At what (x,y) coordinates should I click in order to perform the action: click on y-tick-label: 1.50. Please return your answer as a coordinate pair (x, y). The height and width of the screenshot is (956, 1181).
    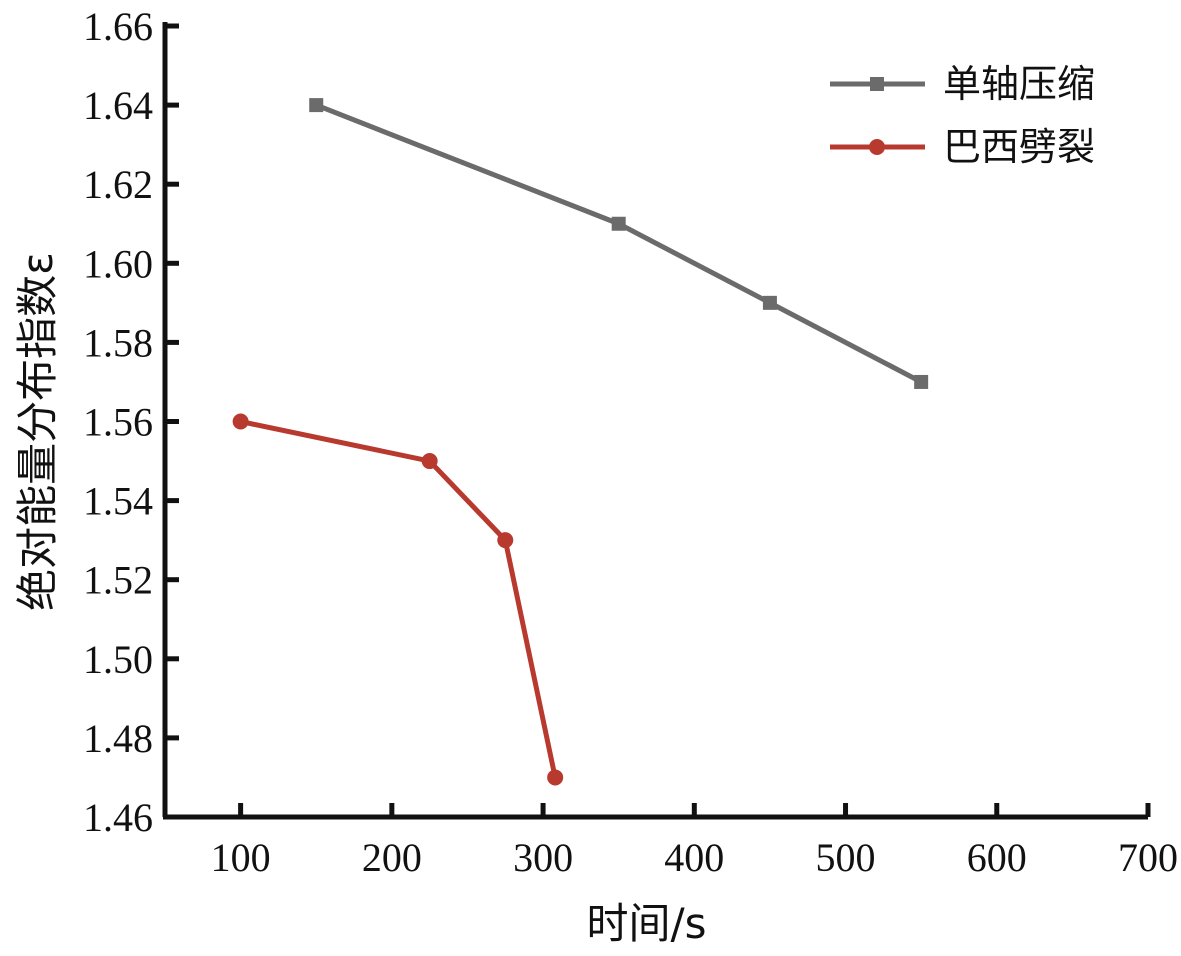
    Looking at the image, I should click on (118, 659).